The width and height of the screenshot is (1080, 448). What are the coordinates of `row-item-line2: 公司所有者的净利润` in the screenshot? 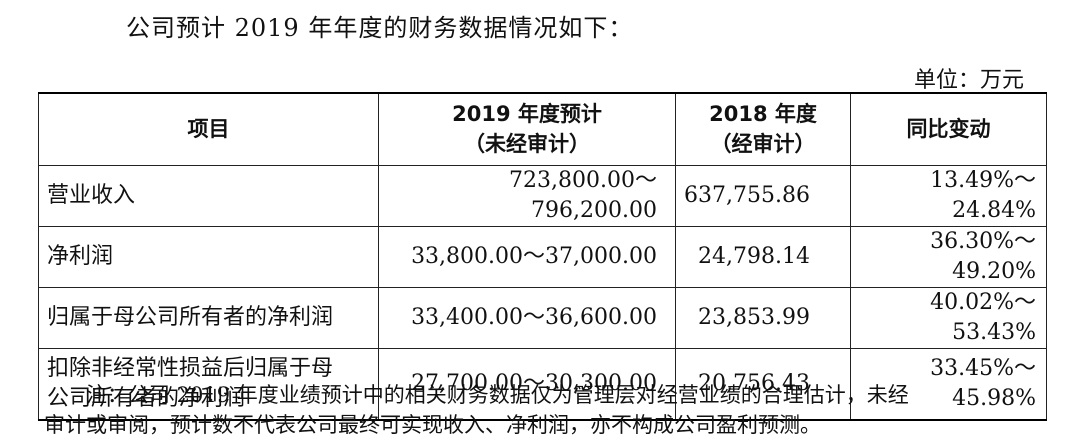 It's located at (146, 398).